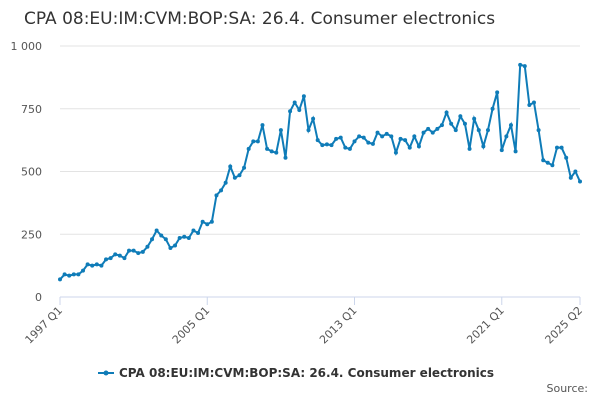 The width and height of the screenshot is (600, 400). What do you see at coordinates (191, 325) in the screenshot?
I see `x-tick-label: 2005 Q1` at bounding box center [191, 325].